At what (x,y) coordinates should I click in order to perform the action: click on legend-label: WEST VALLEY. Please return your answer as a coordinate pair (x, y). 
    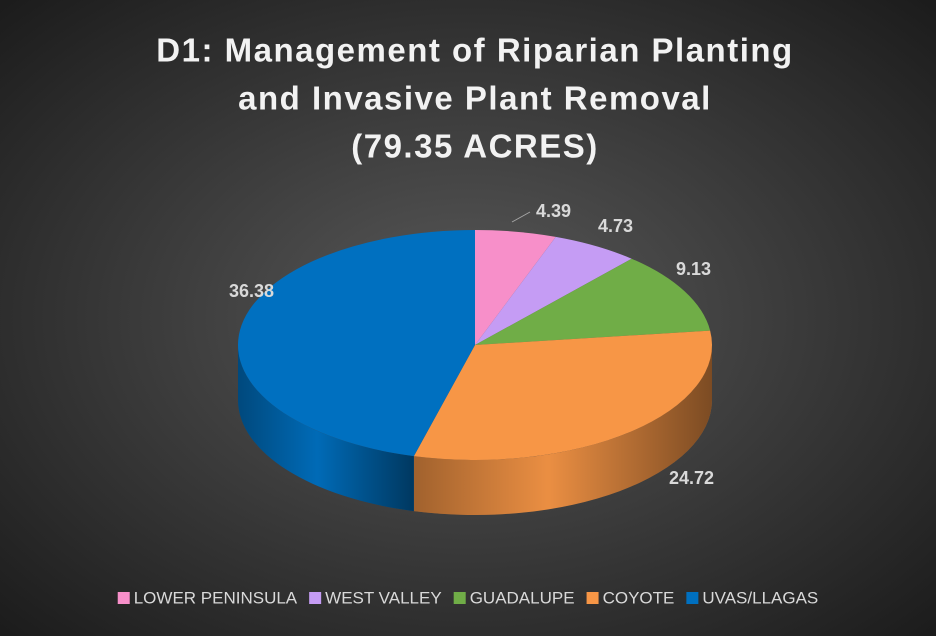
    Looking at the image, I should click on (383, 597).